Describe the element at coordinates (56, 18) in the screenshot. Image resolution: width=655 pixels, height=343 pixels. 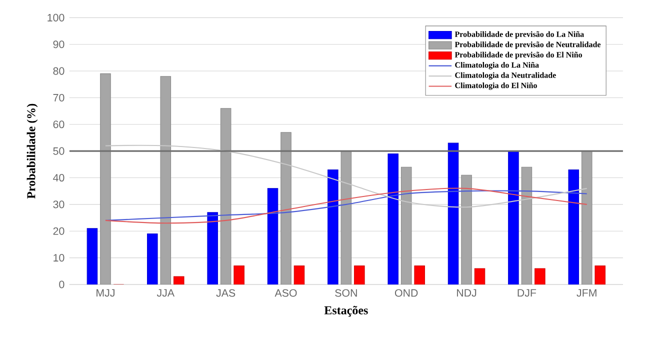
I see `y-tick-label: 100` at that location.